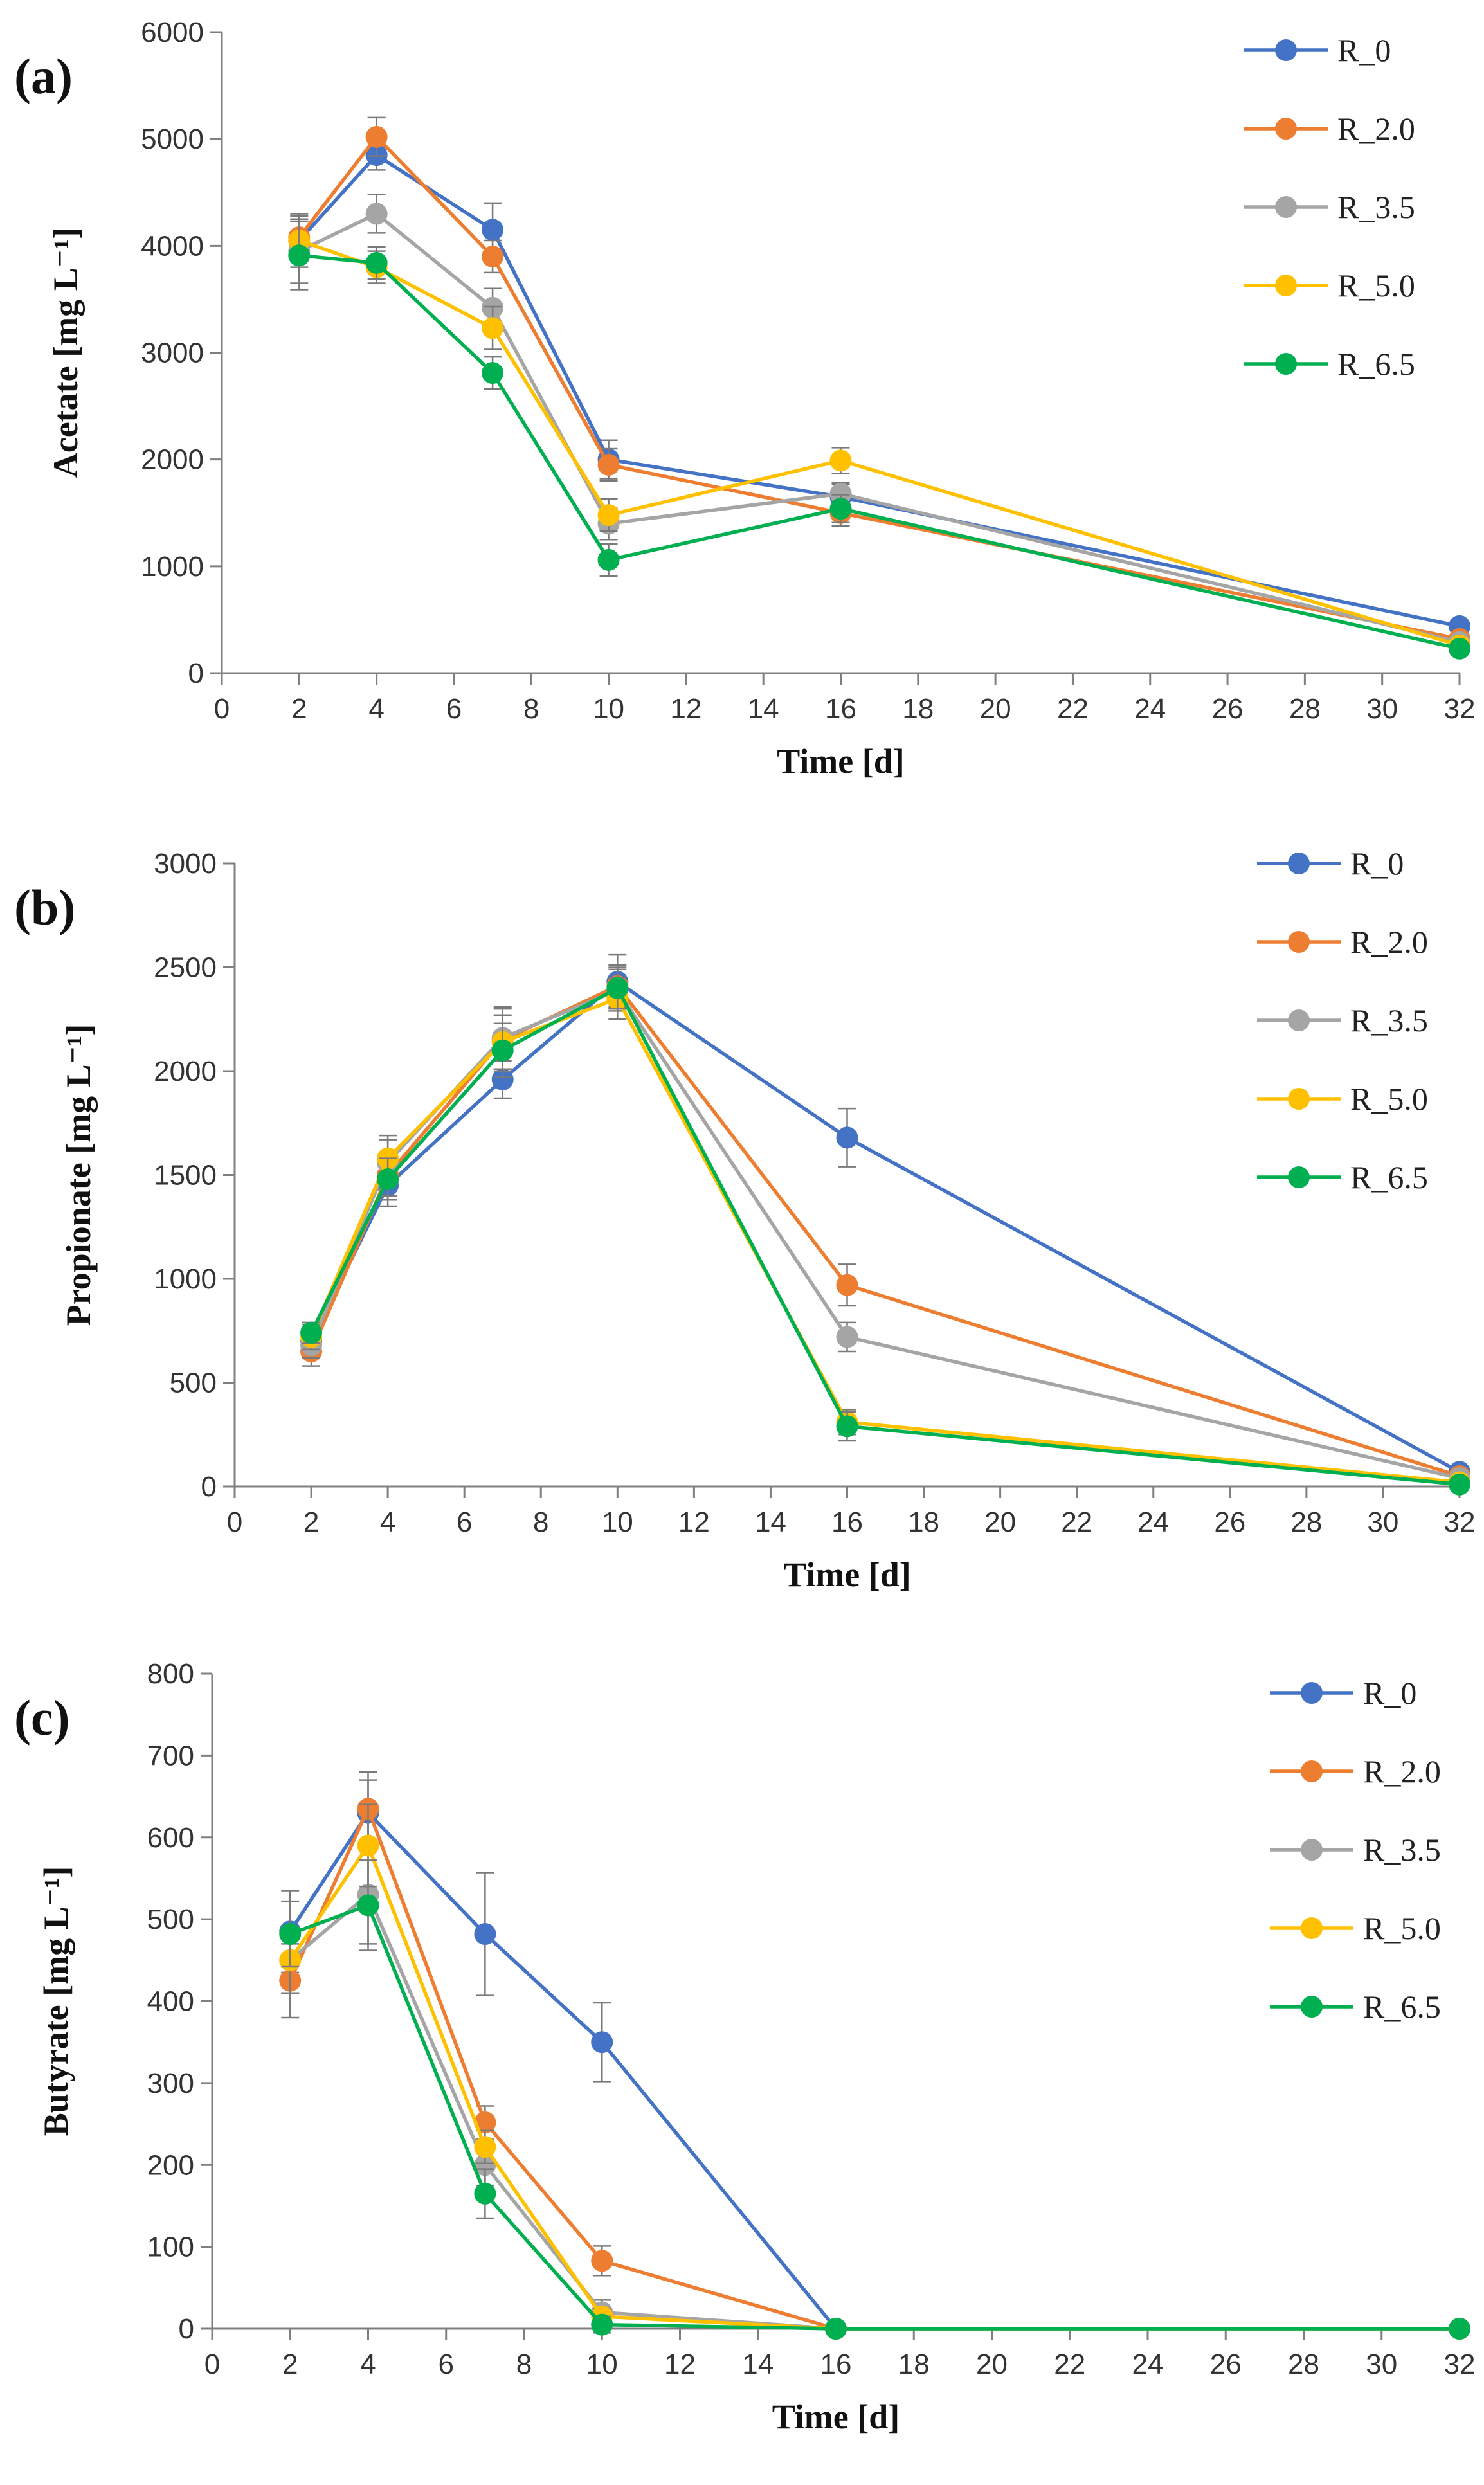 This screenshot has height=2485, width=1484. Describe the element at coordinates (1355, 2007) in the screenshot. I see `legend-item: R_6.5` at that location.